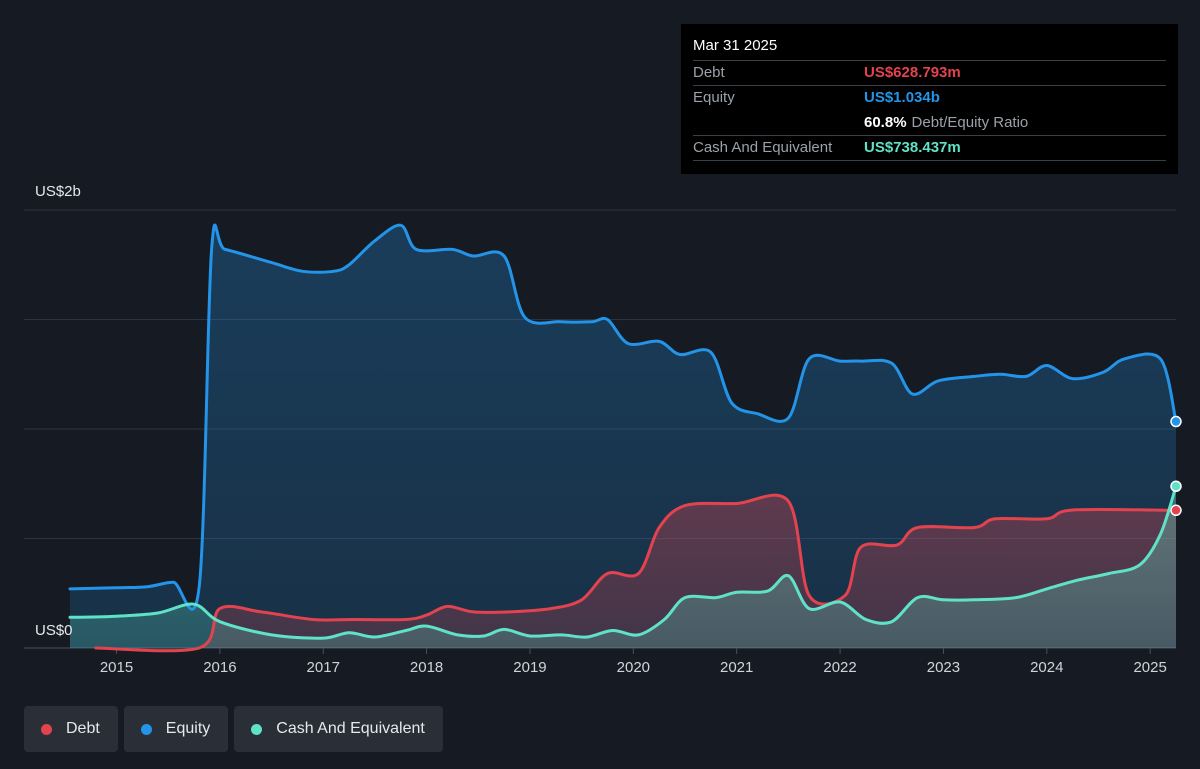 Image resolution: width=1200 pixels, height=769 pixels. I want to click on y-axis-top-label: US$2b, so click(58, 191).